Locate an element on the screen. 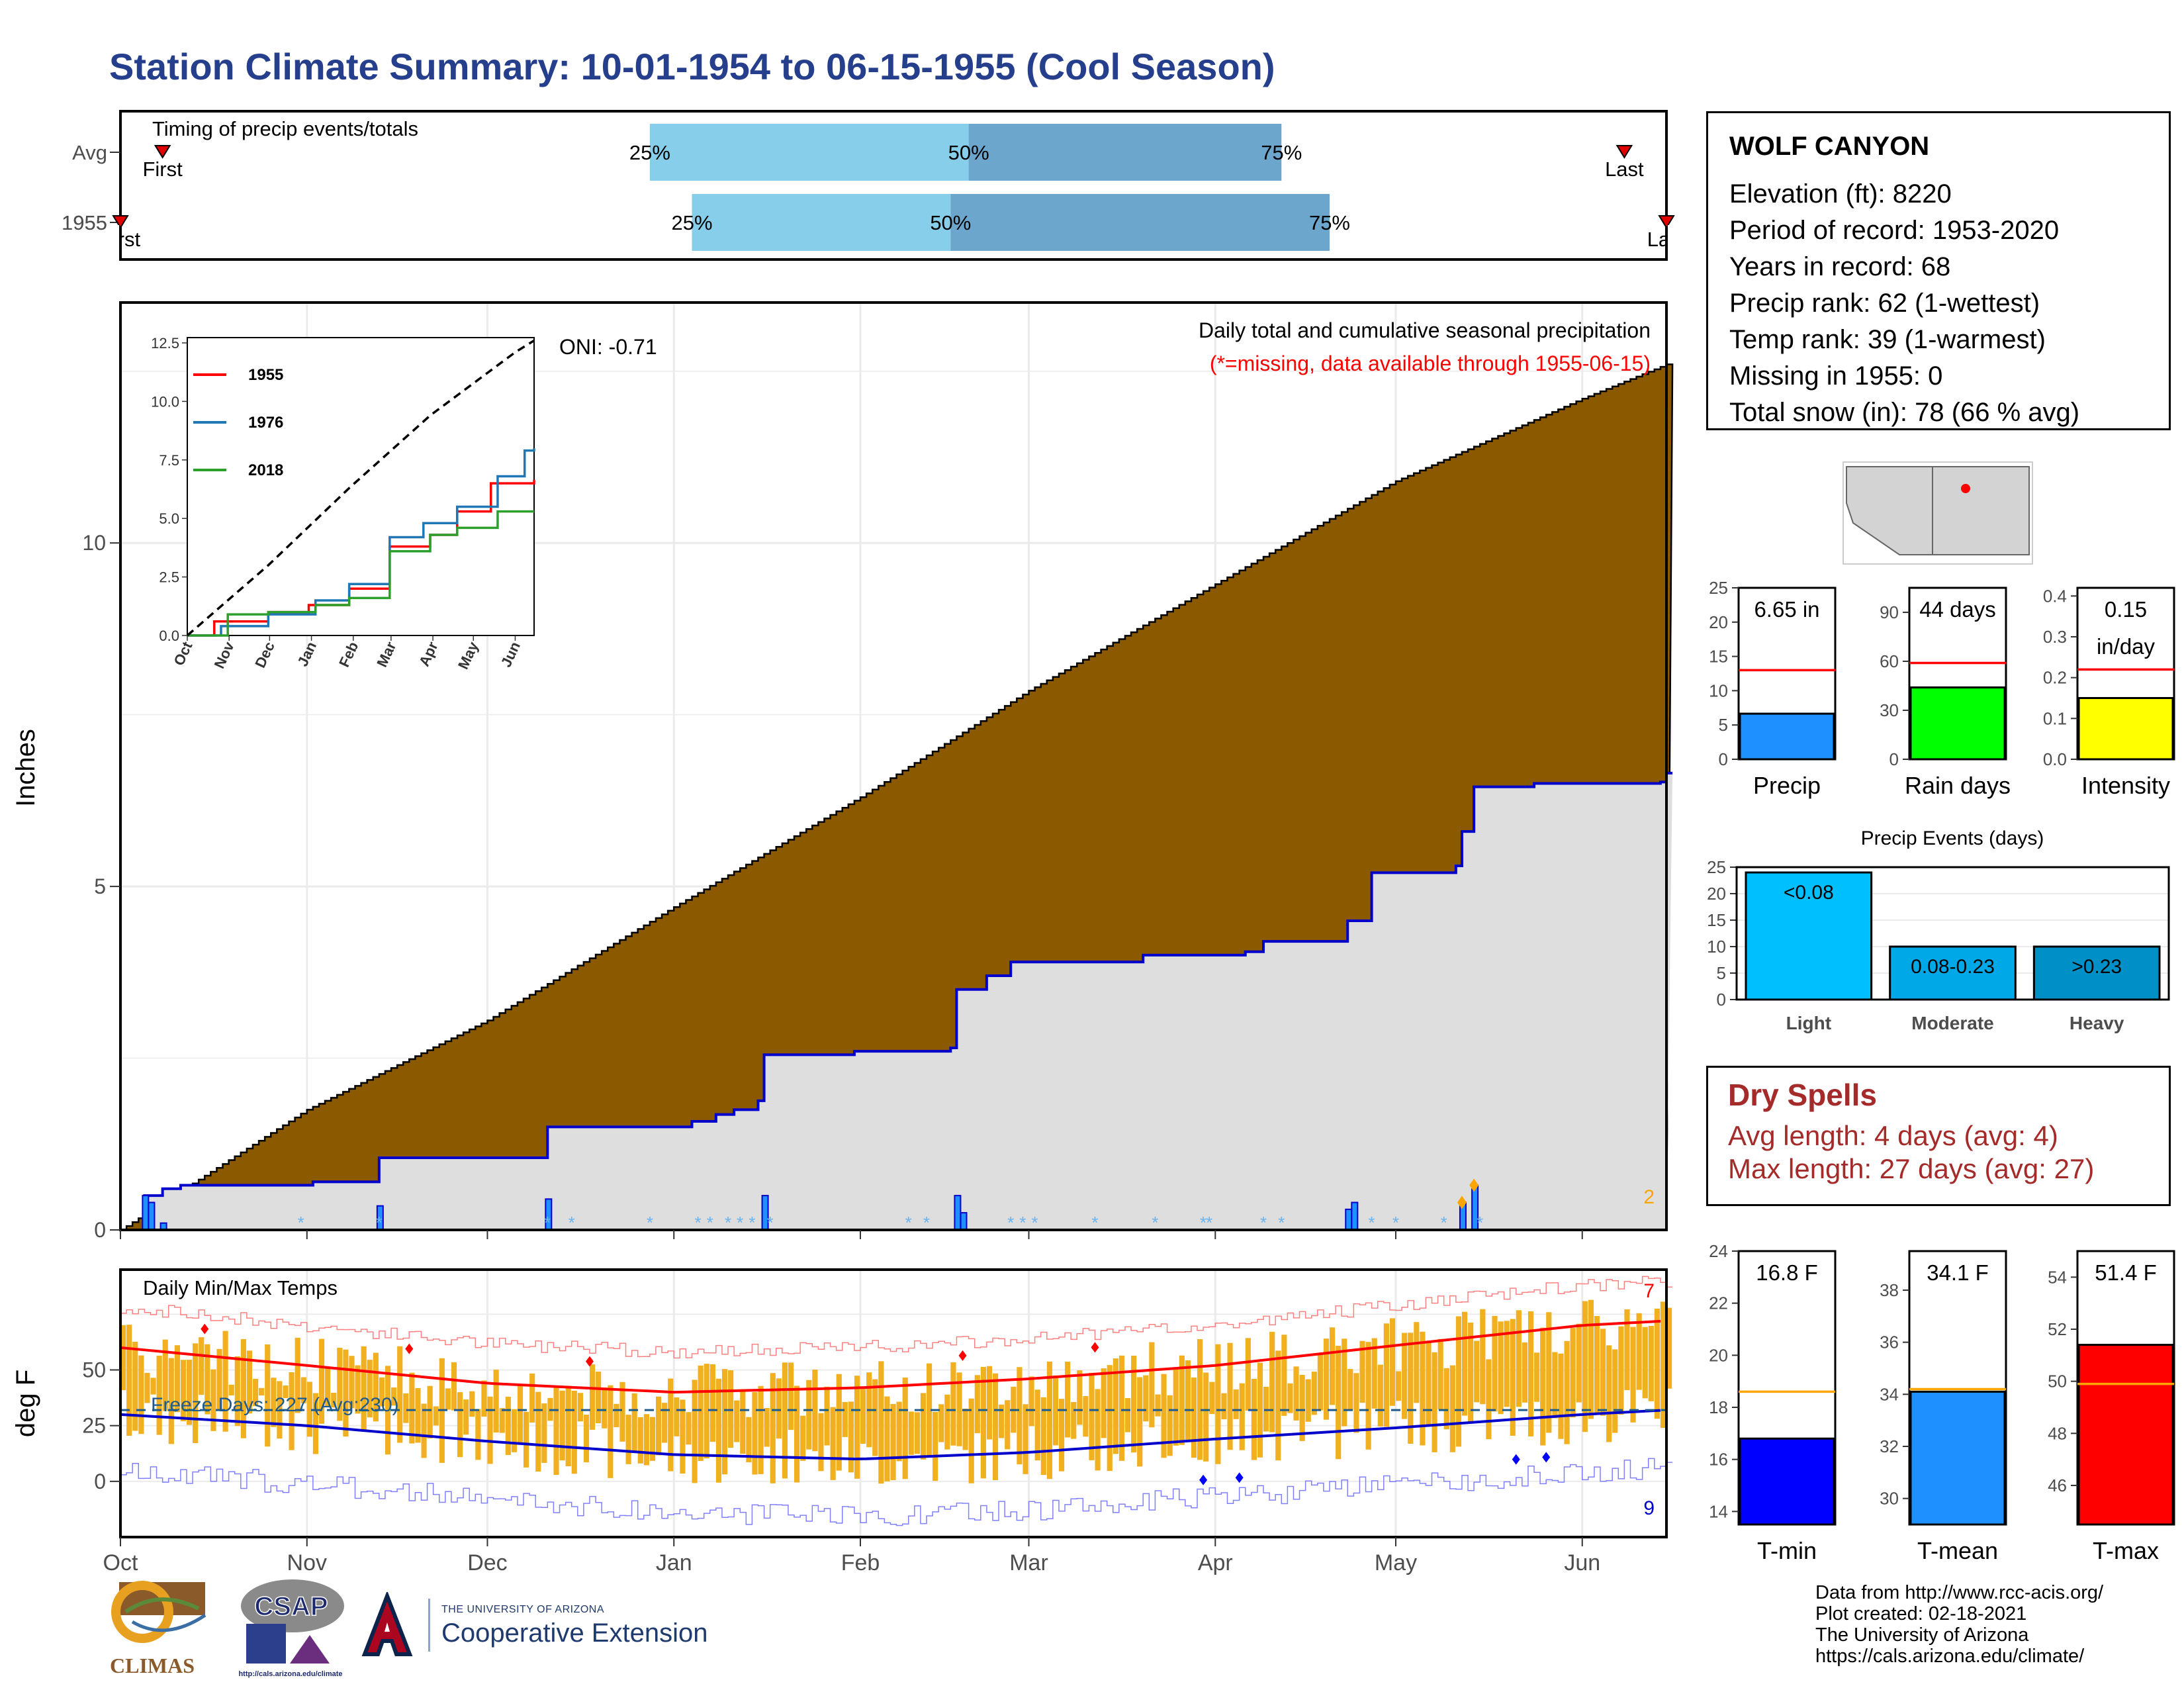  tmax-y-tick-label: 48 is located at coordinates (2057, 1433).